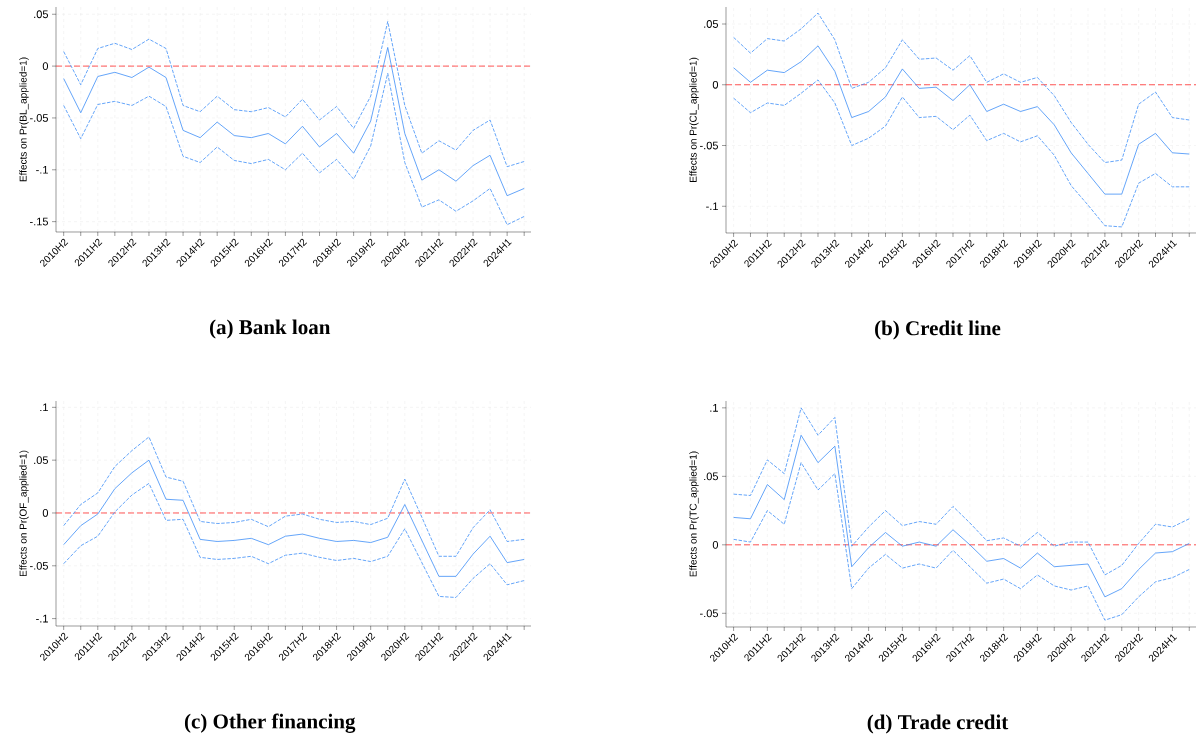 This screenshot has height=745, width=1198. I want to click on text: (b) Credit line, so click(938, 330).